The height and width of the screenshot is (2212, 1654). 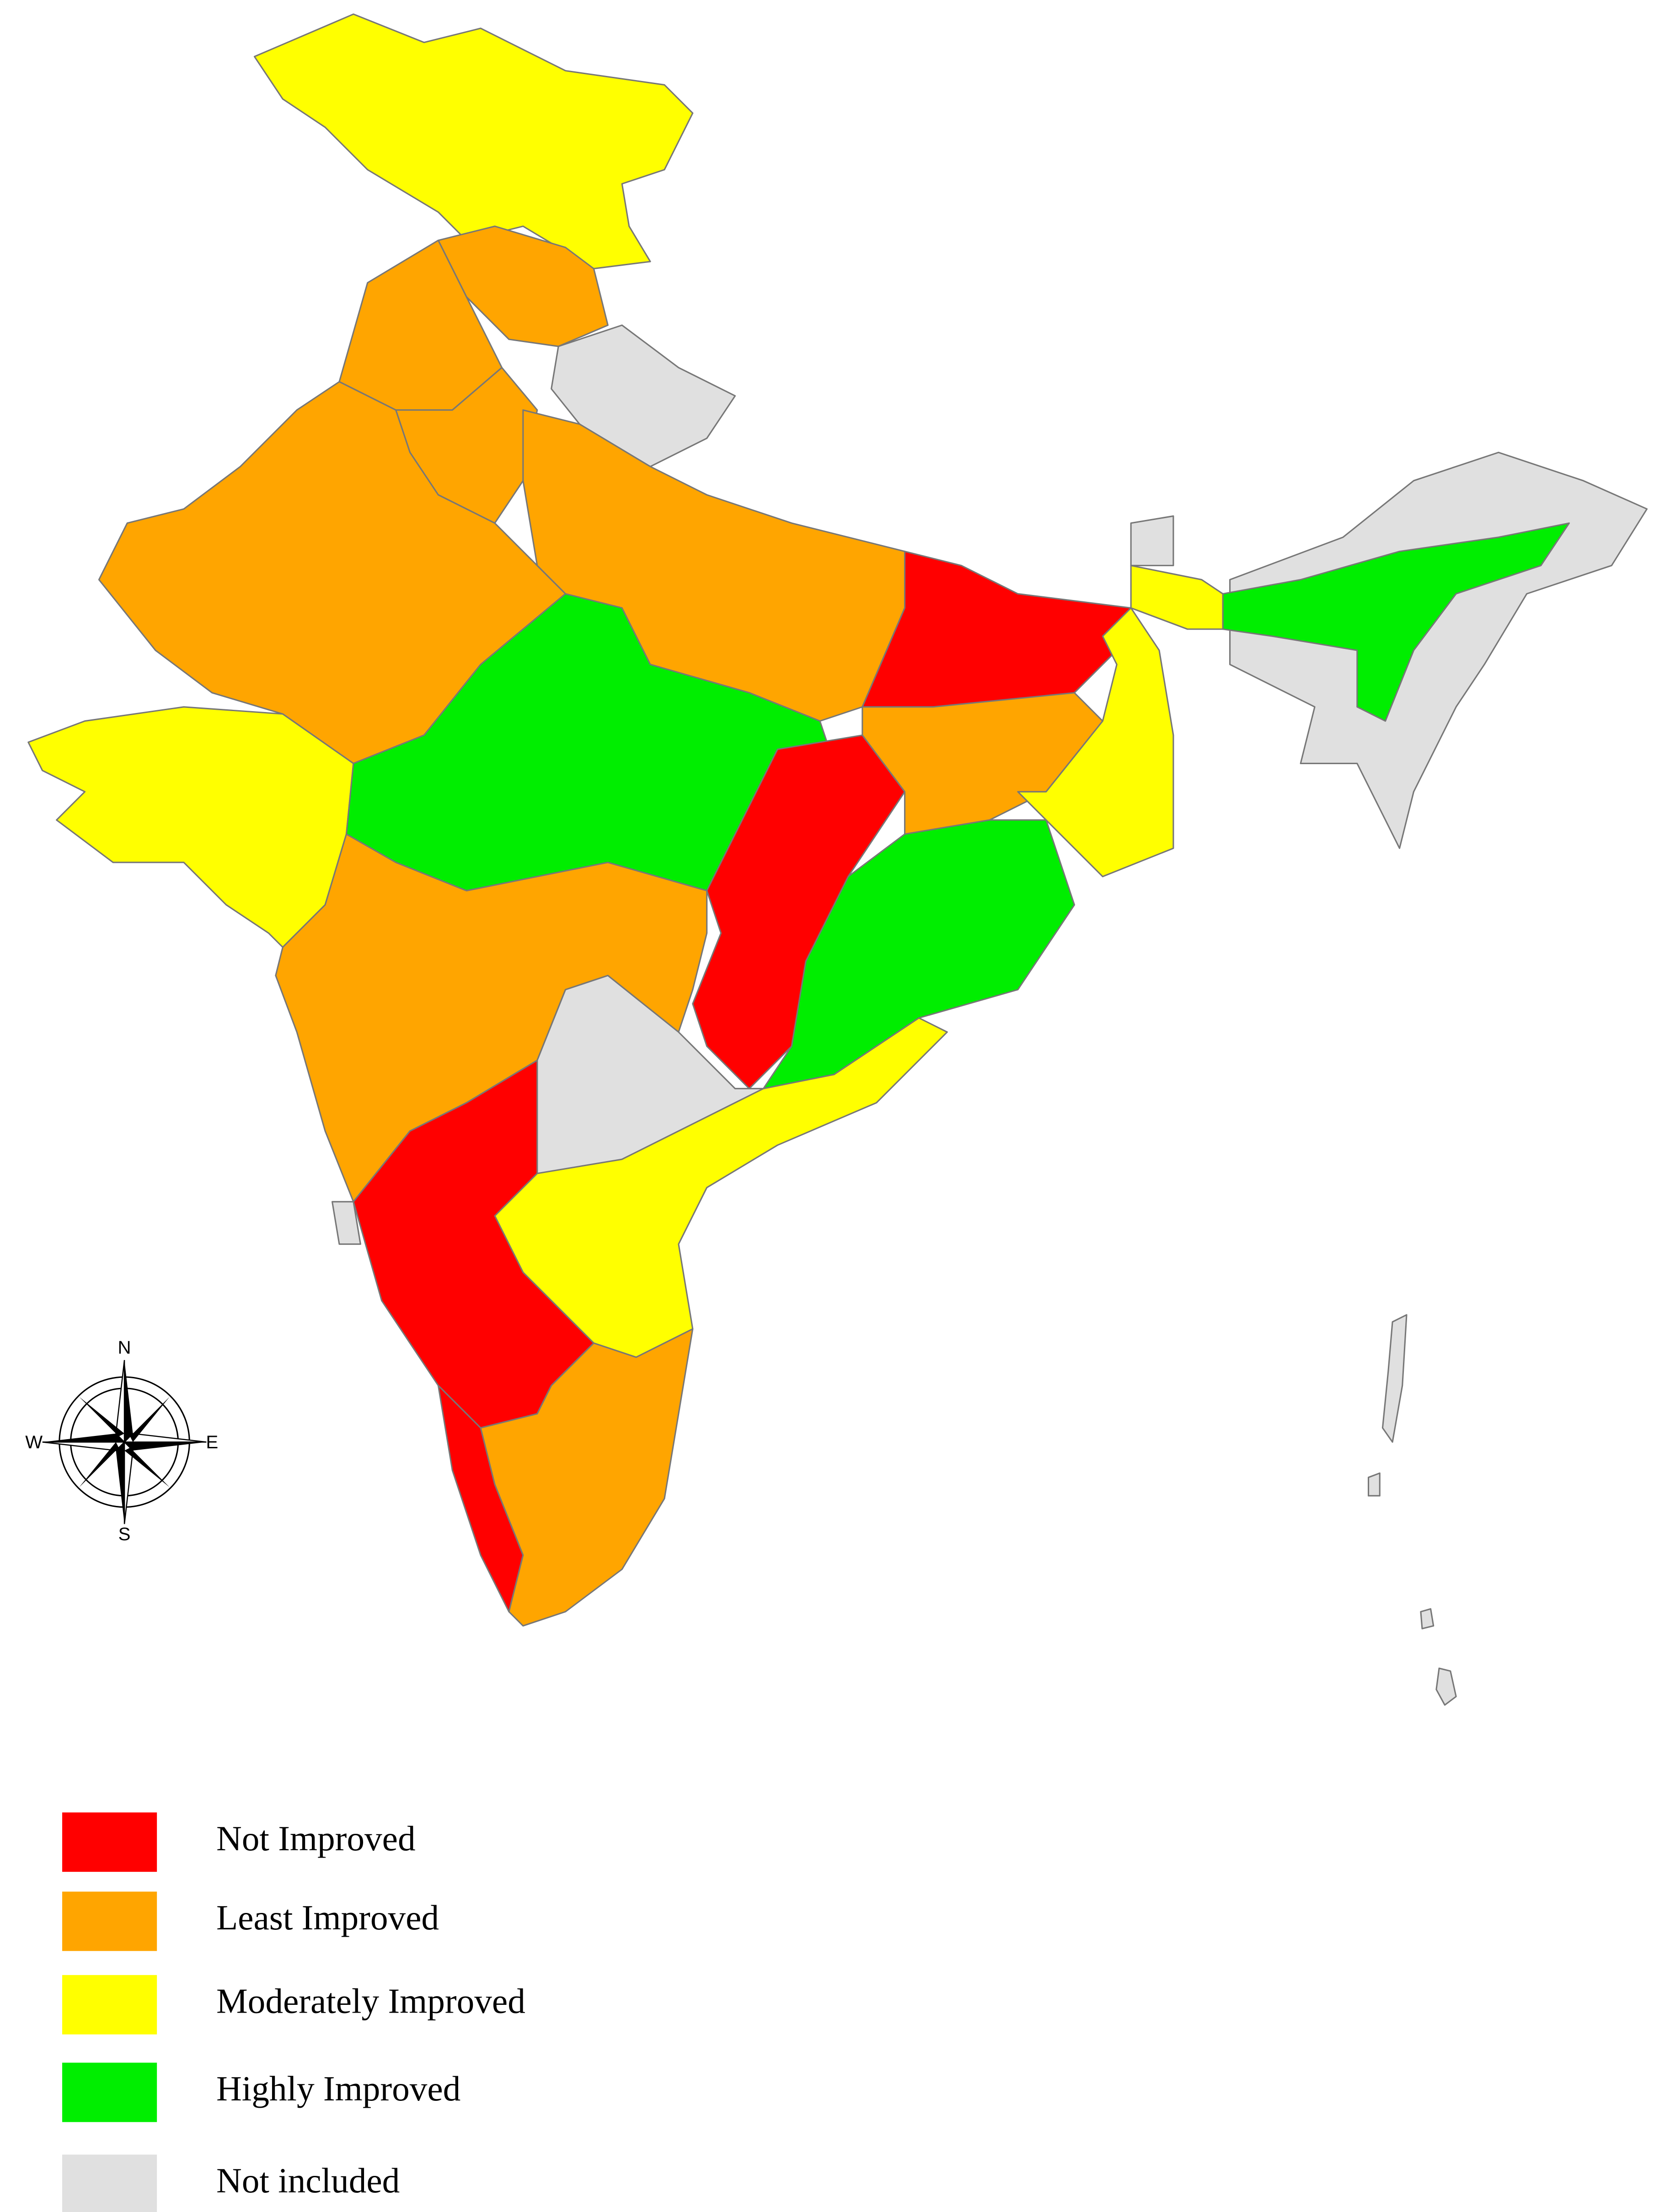 I want to click on legend-label: Moderately Improved, so click(x=370, y=2001).